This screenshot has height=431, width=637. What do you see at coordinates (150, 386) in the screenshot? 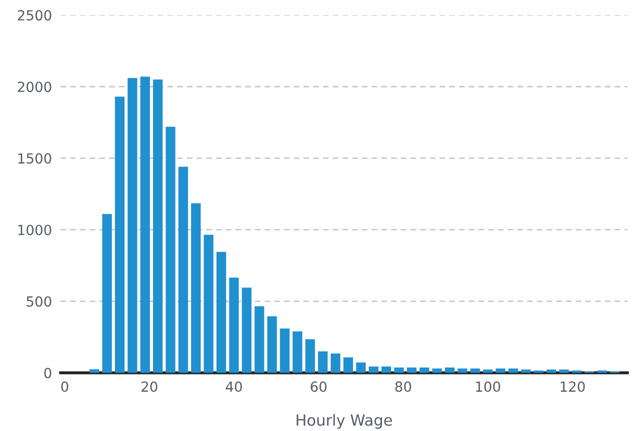
I see `x-tick-label: 20` at bounding box center [150, 386].